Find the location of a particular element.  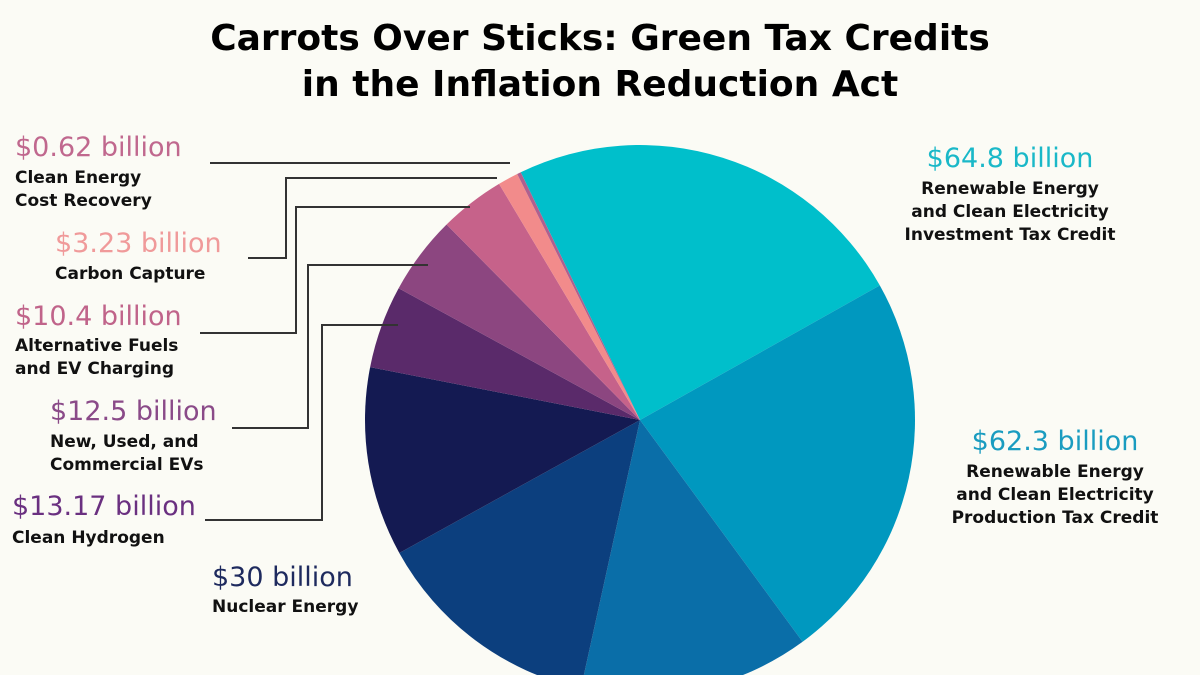

chart-title: in the Inflation Reduction Act is located at coordinates (600, 84).